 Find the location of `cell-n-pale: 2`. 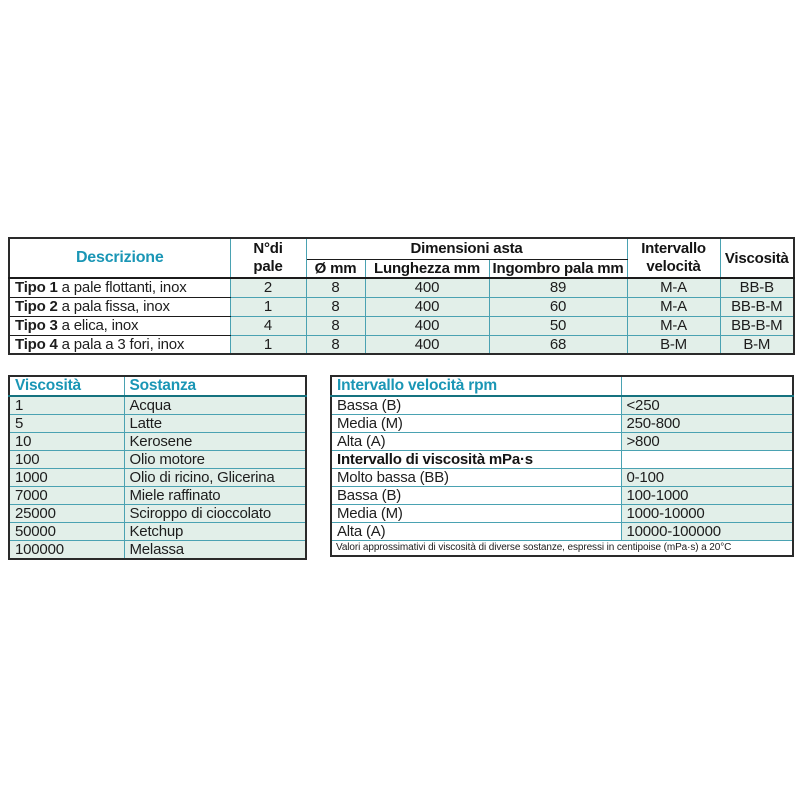

cell-n-pale: 2 is located at coordinates (268, 287).